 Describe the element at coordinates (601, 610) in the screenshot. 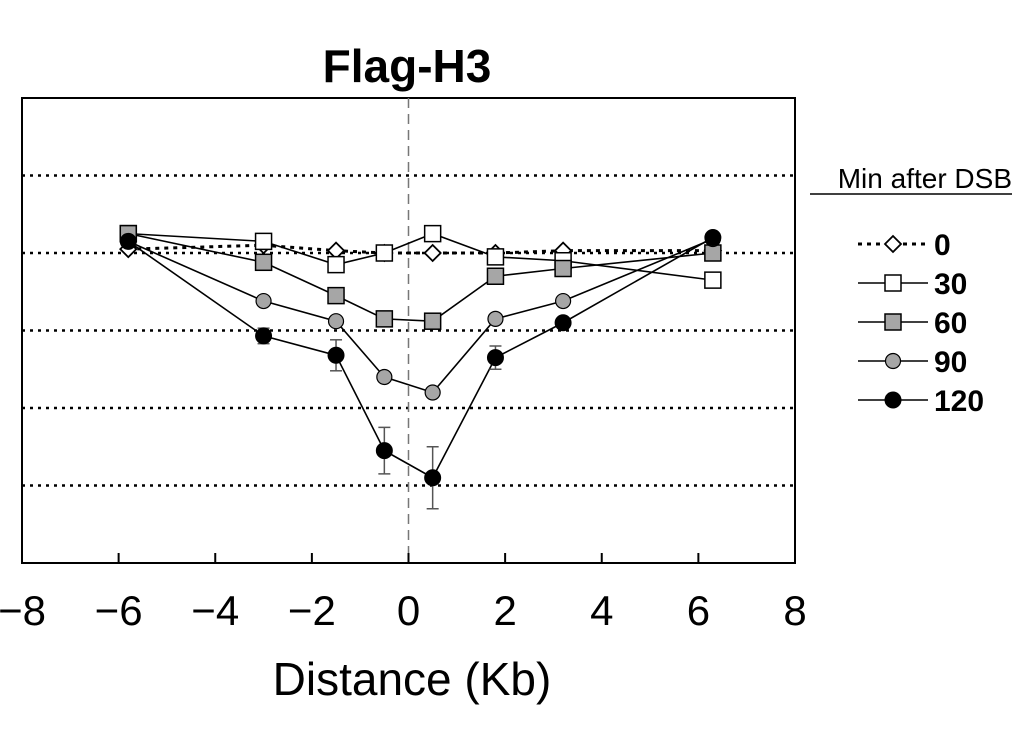

I see `x-tick-label: 4` at that location.